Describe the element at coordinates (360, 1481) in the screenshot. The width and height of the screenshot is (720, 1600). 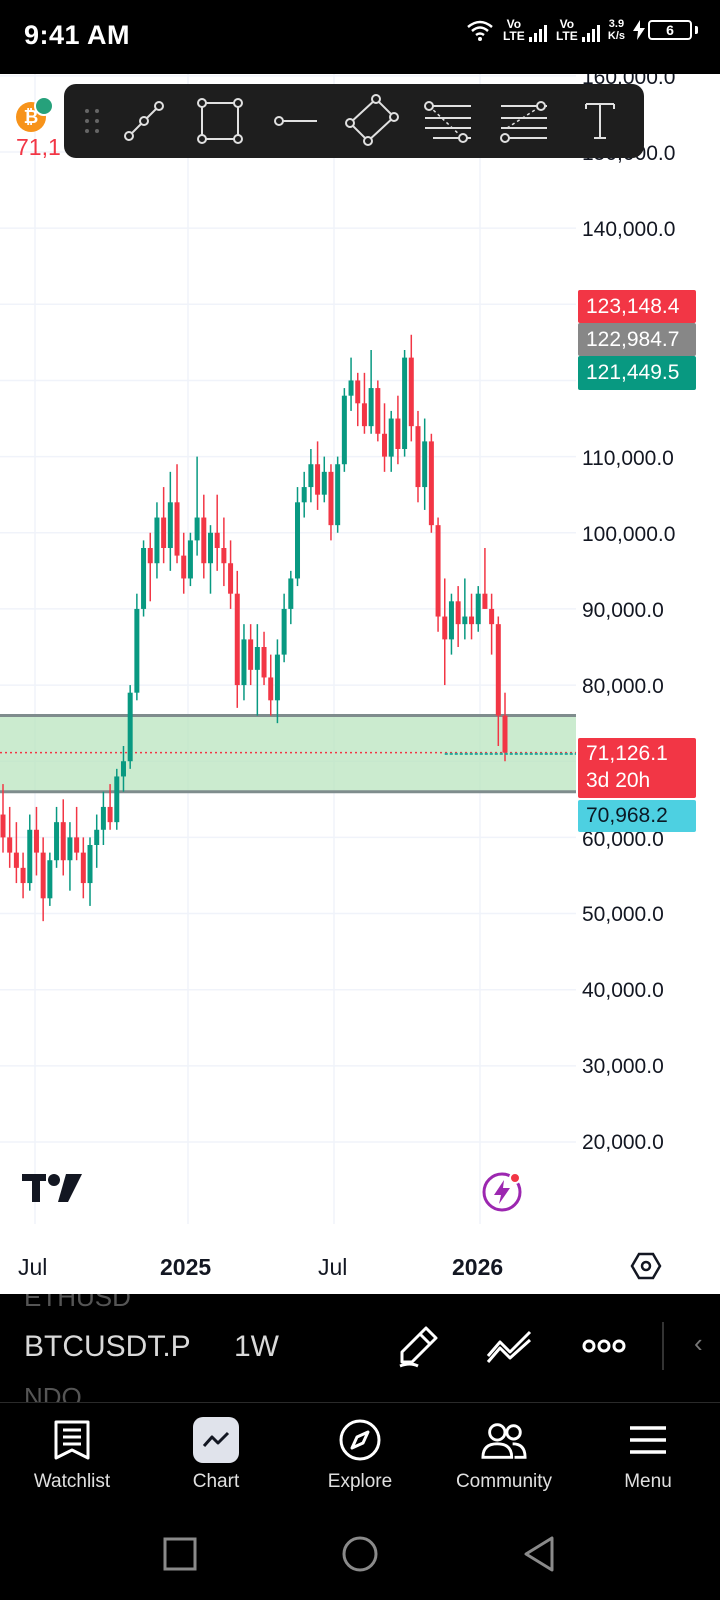
I see `nav-label: Explore` at that location.